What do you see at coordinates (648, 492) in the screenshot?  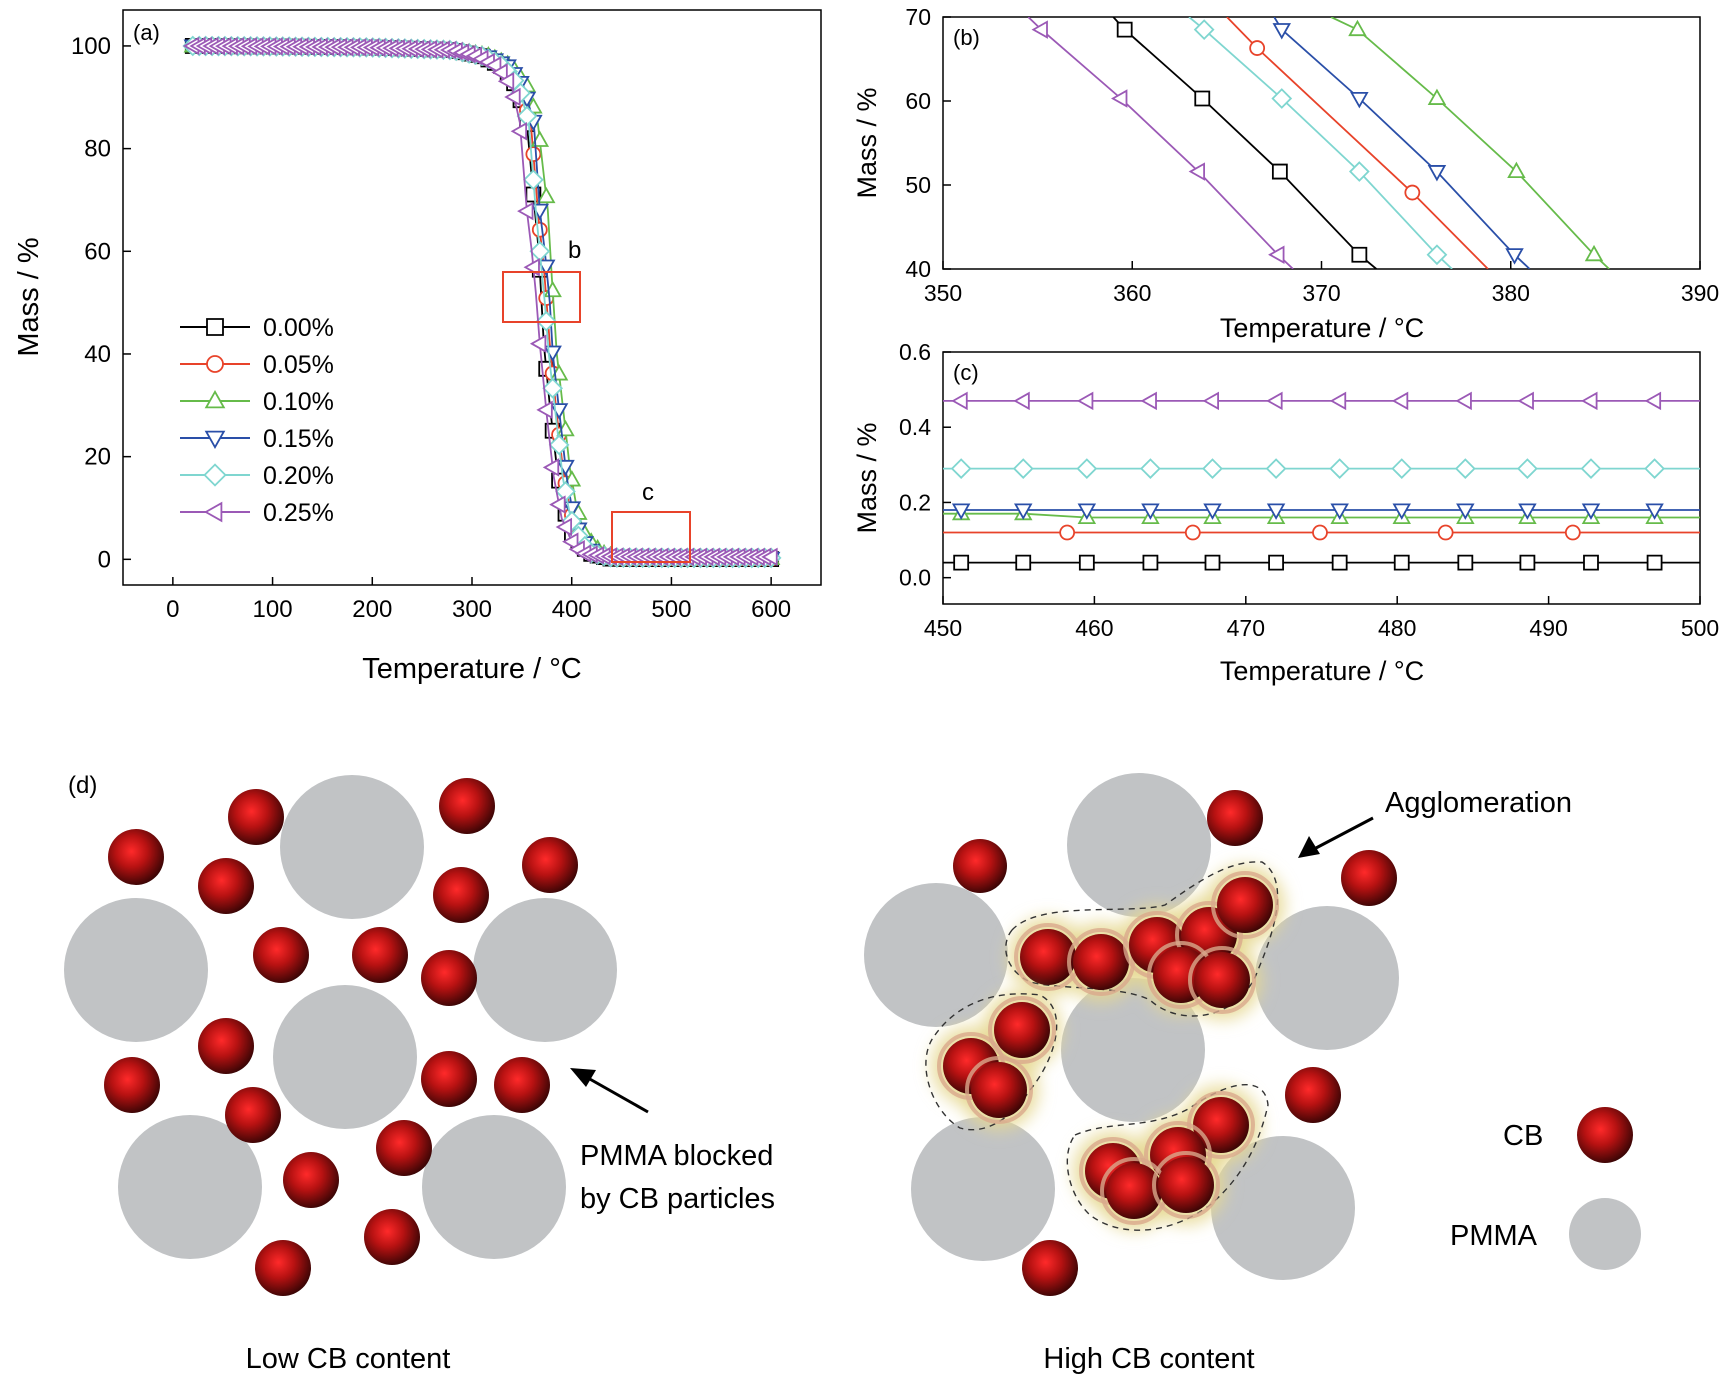 I see `zoom-box-c-label: c` at bounding box center [648, 492].